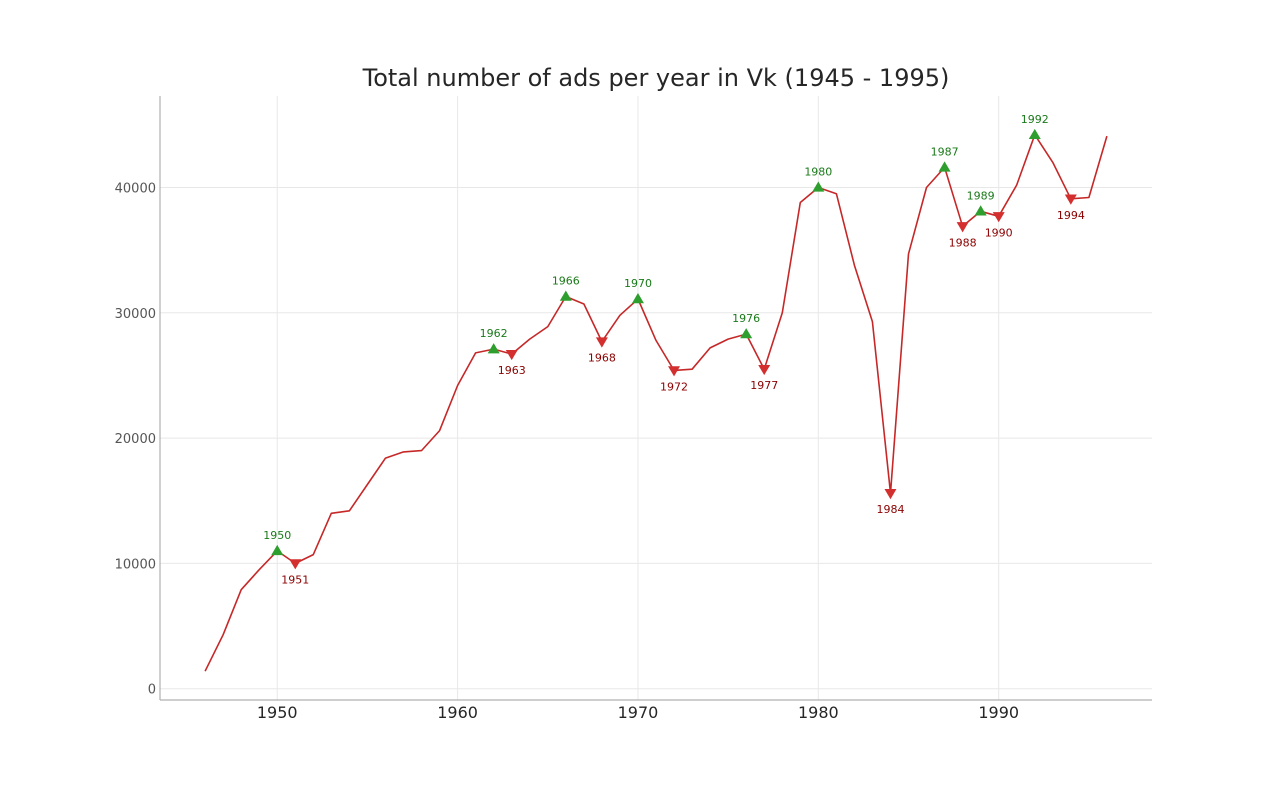 The image size is (1280, 800). What do you see at coordinates (999, 232) in the screenshot?
I see `trough-label: 1990` at bounding box center [999, 232].